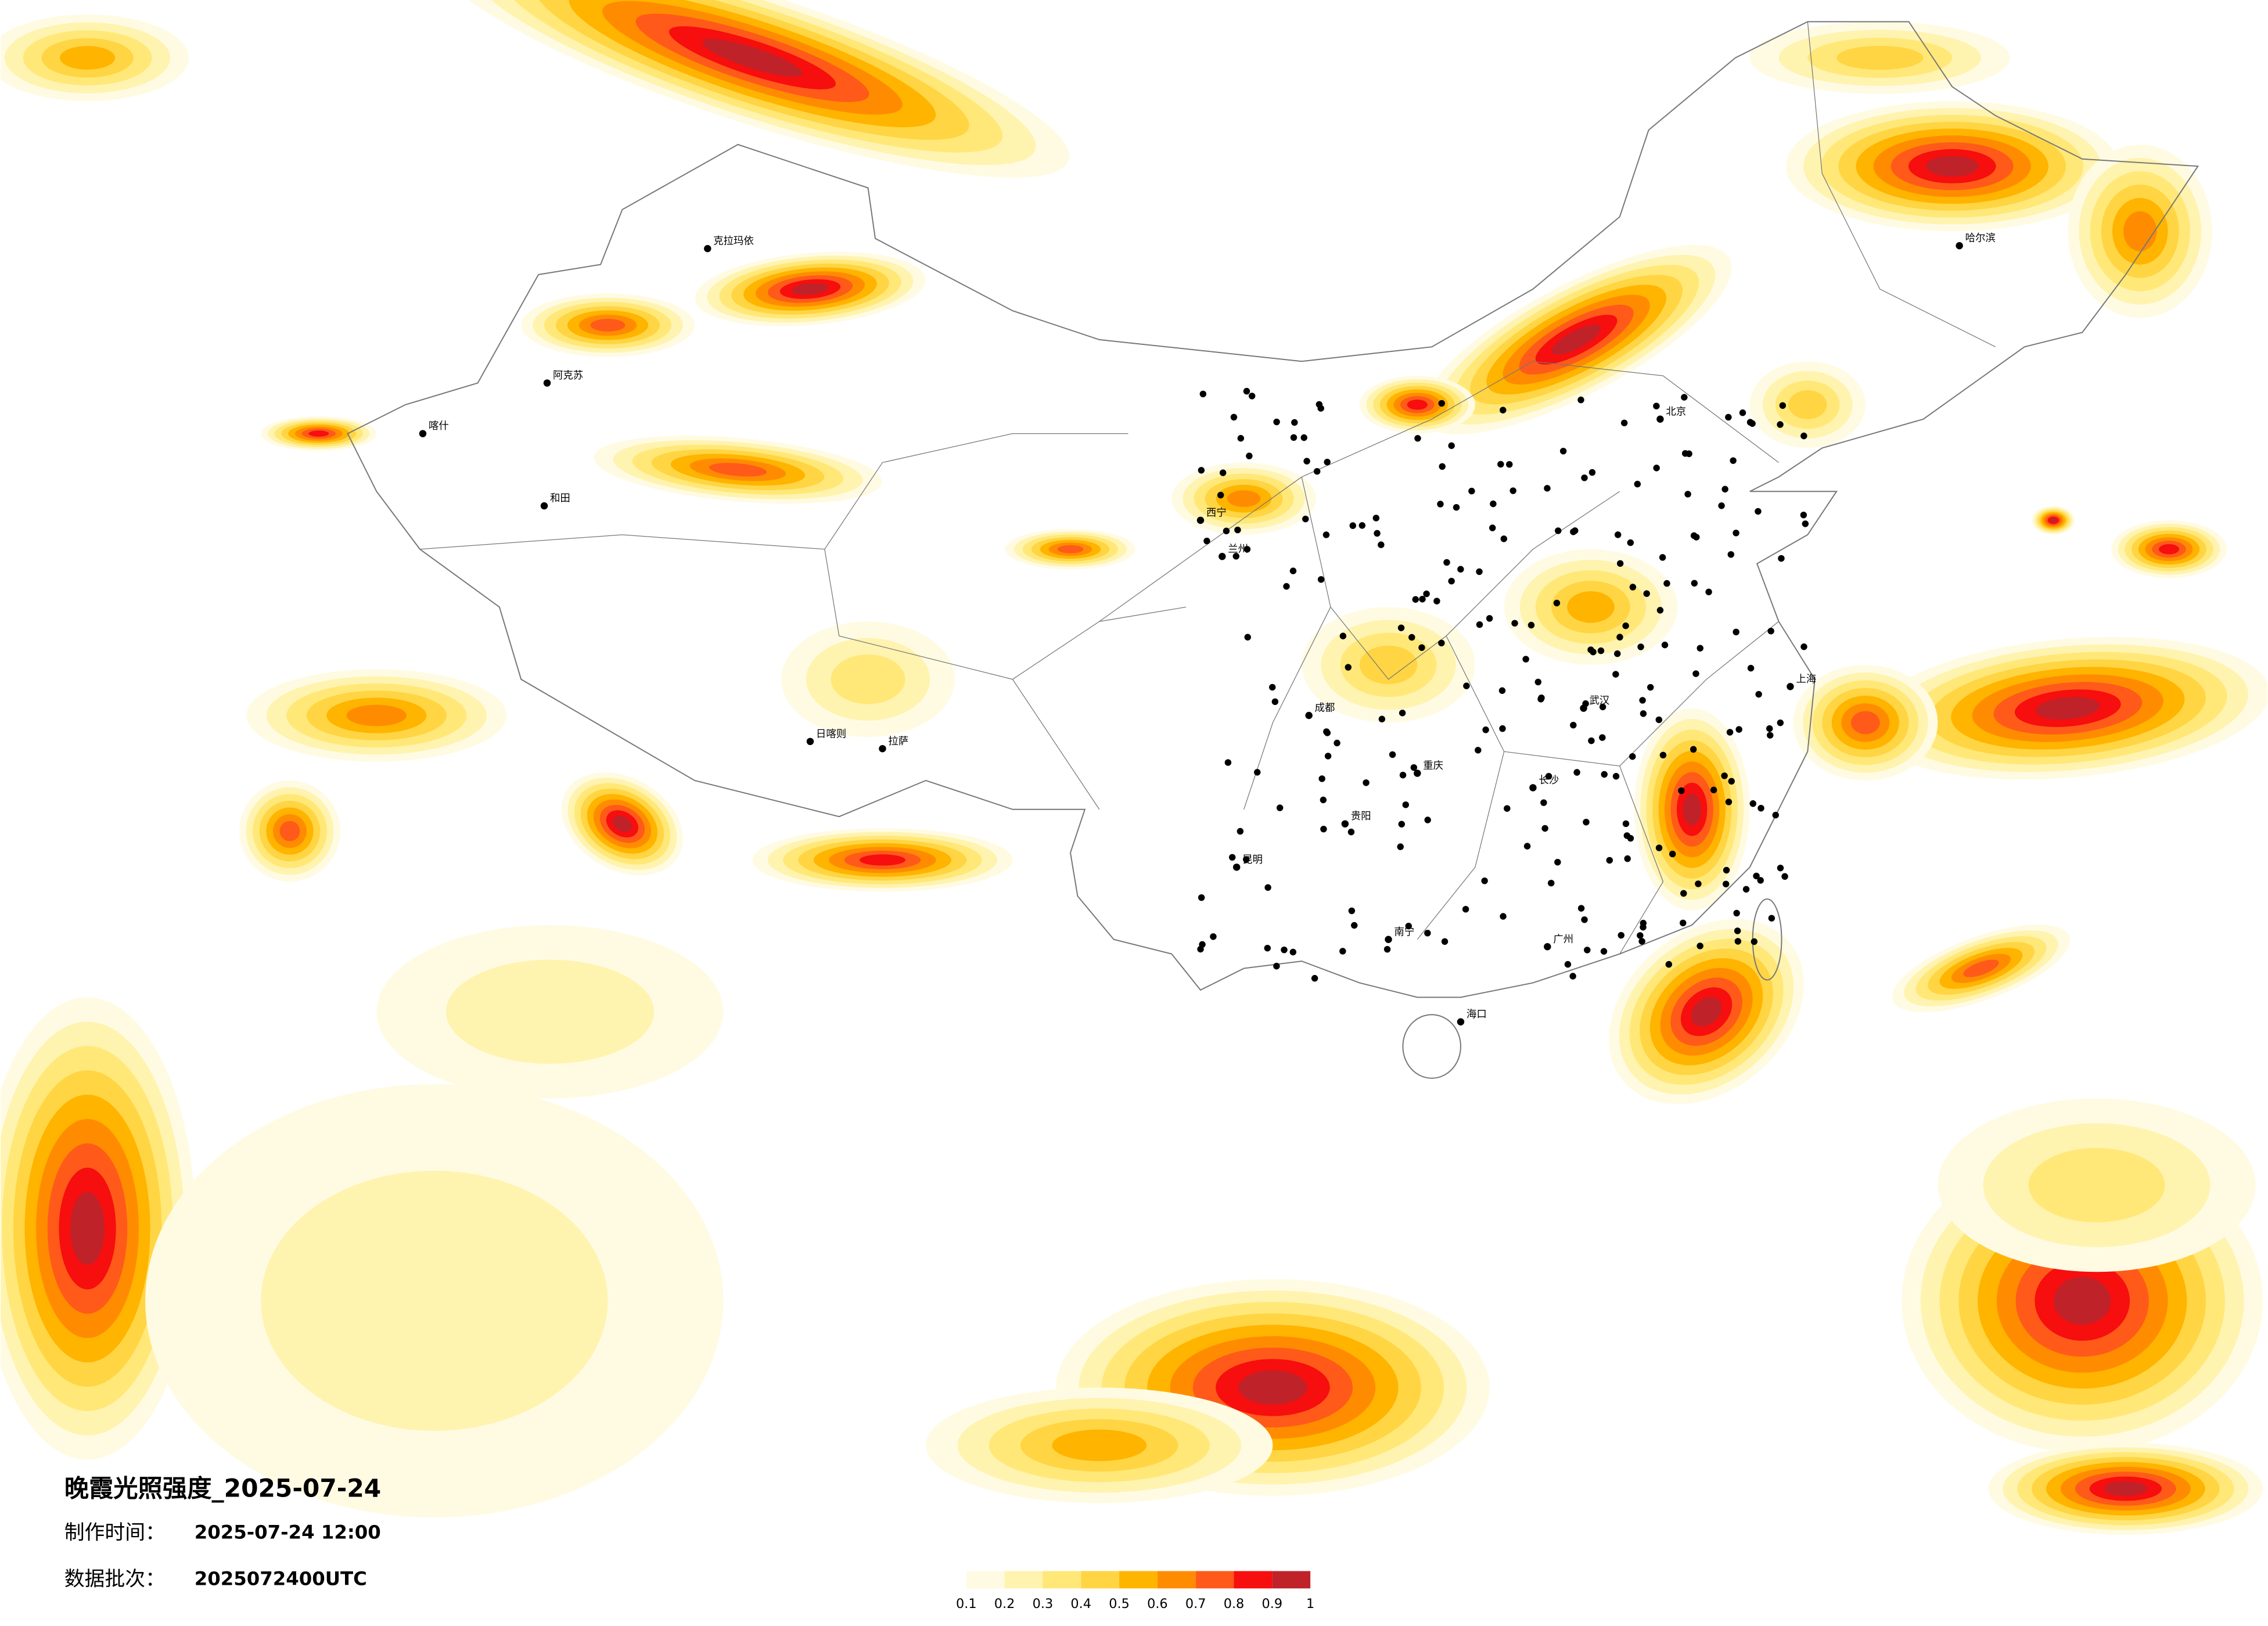 This screenshot has height=1626, width=2268. I want to click on city-label: 和田, so click(560, 499).